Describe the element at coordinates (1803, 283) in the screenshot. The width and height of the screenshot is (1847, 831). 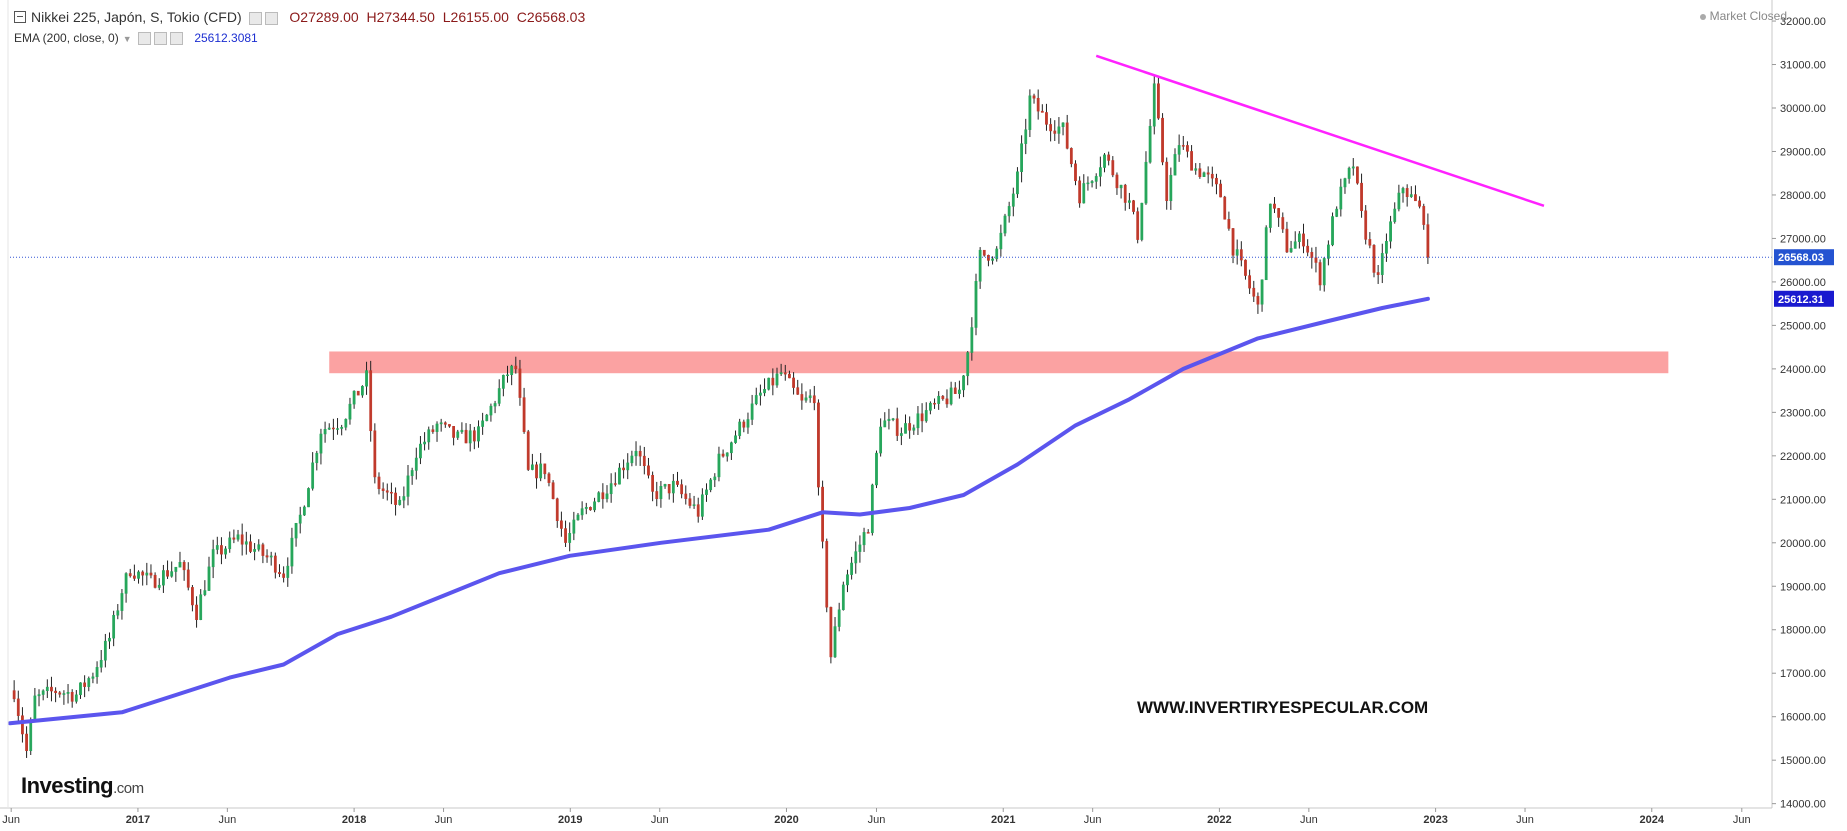
I see `y-tick-label: 26000.00` at that location.